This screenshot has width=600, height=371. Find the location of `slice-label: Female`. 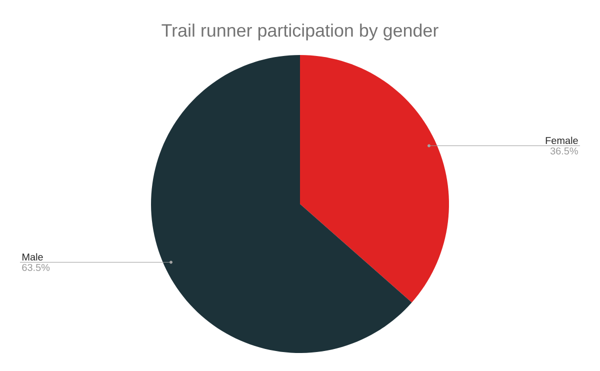

slice-label: Female is located at coordinates (562, 140).